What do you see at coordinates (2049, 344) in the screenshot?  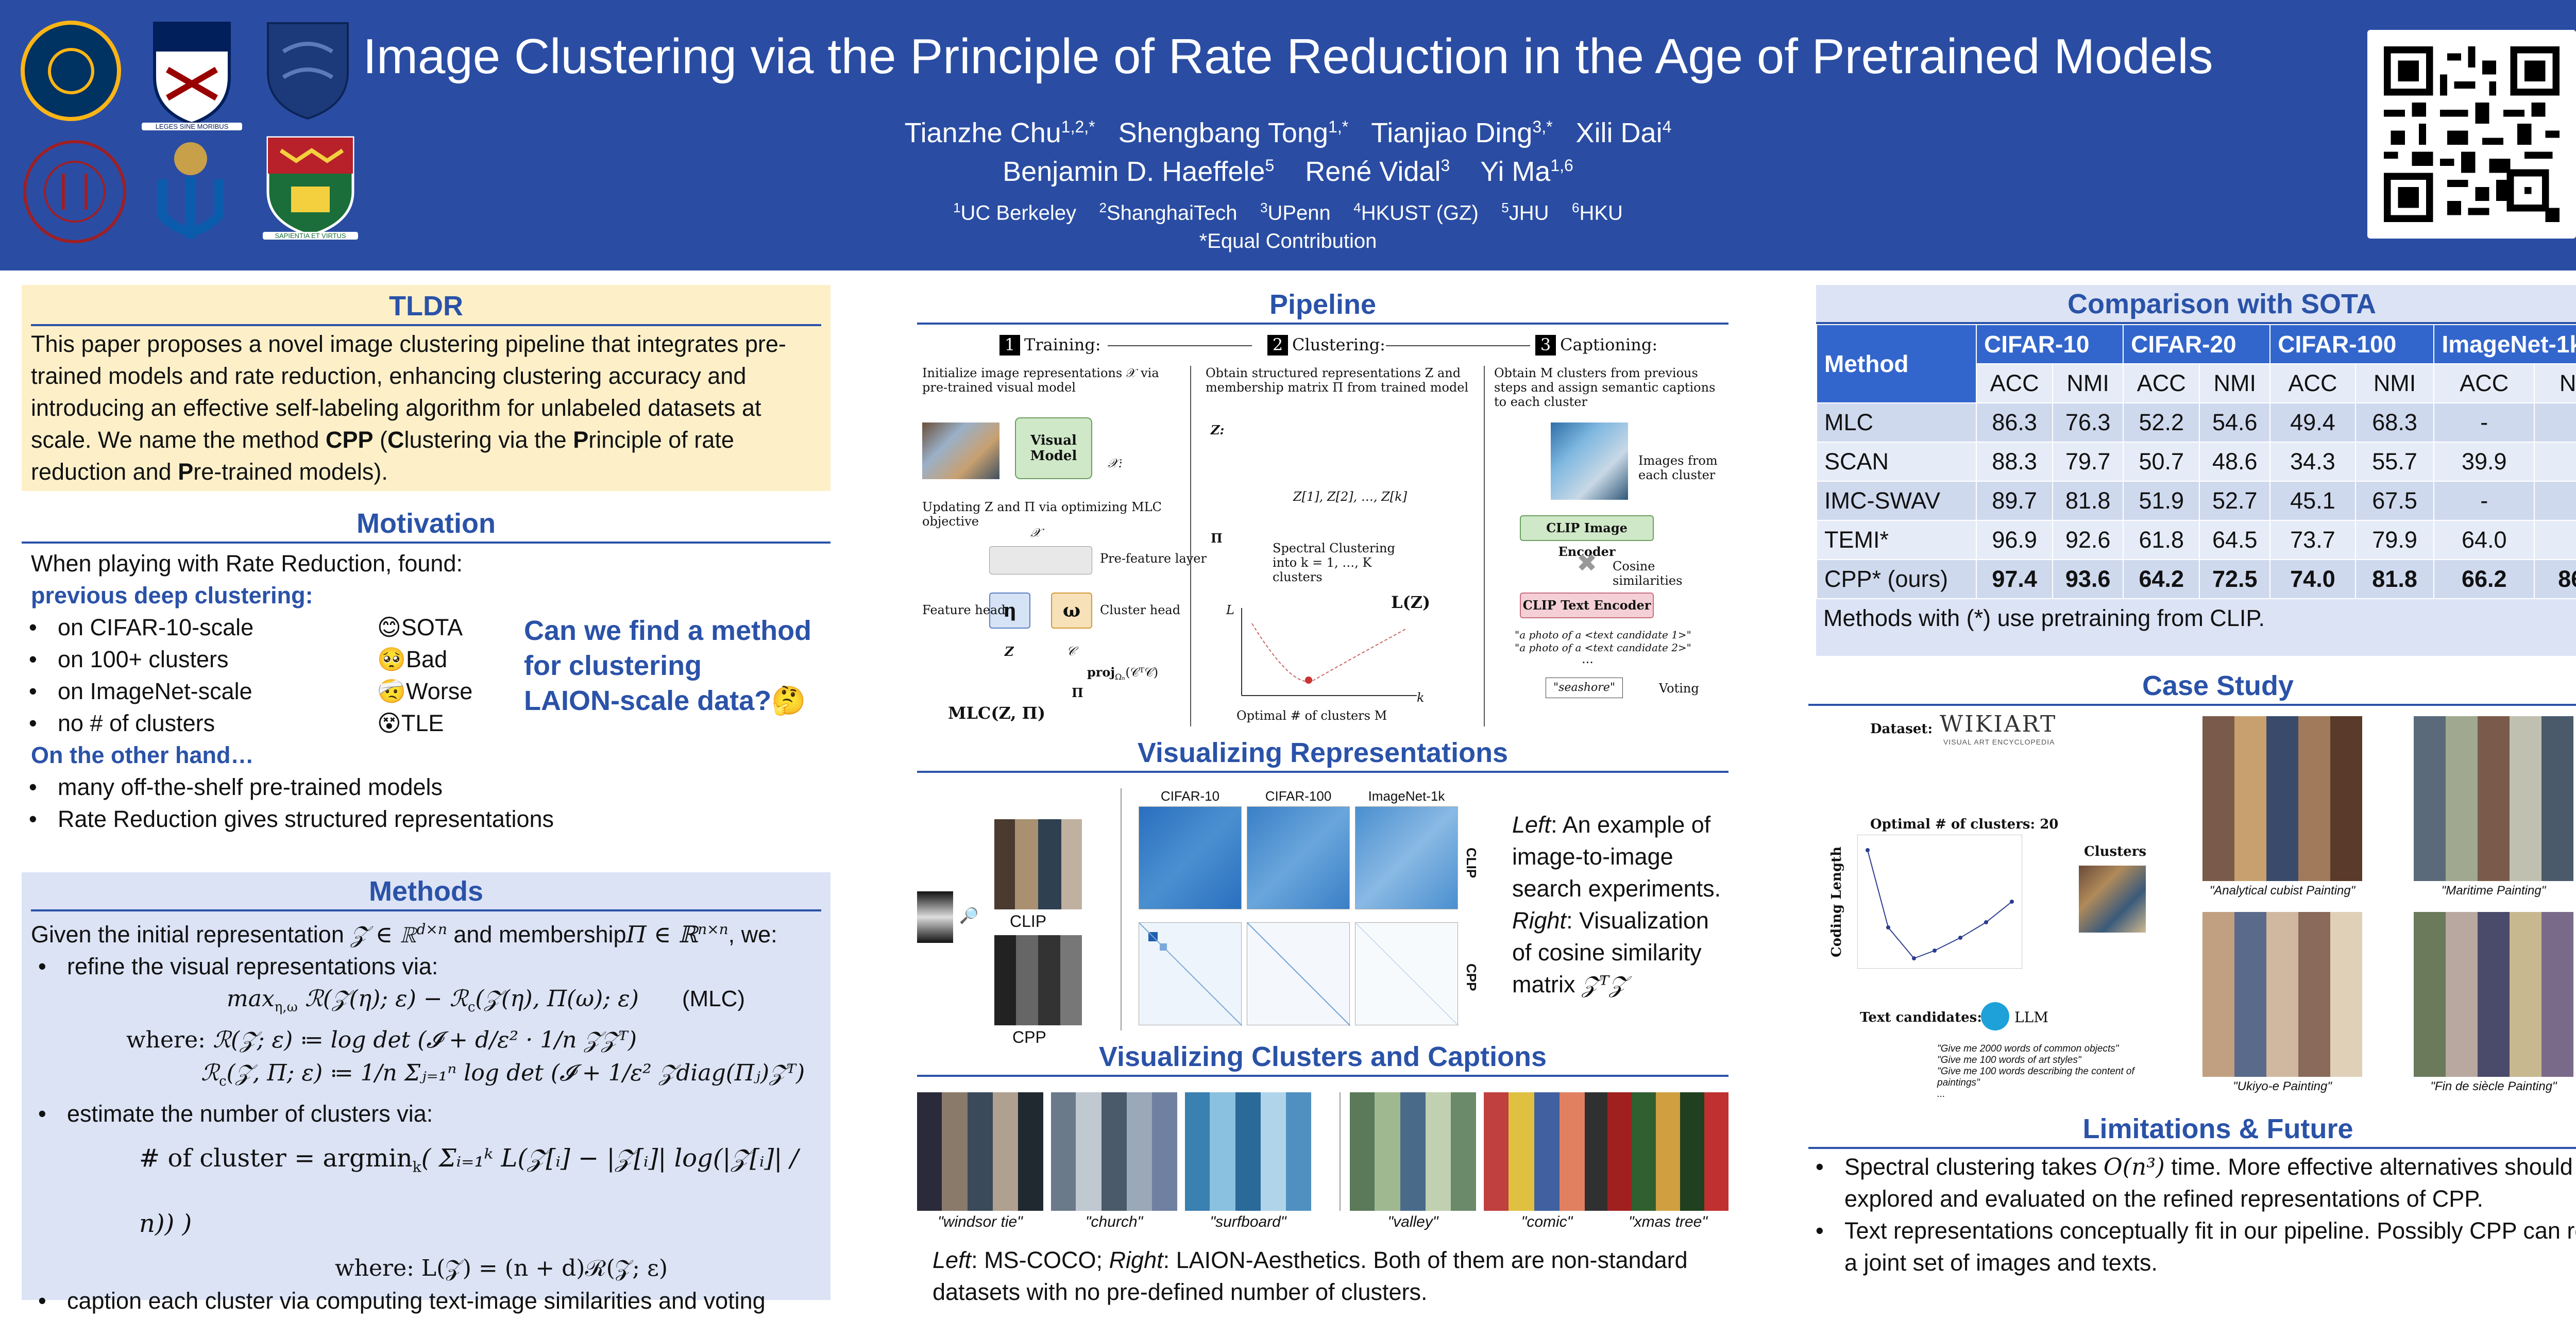 I see `dataset-header: CIFAR-10` at bounding box center [2049, 344].